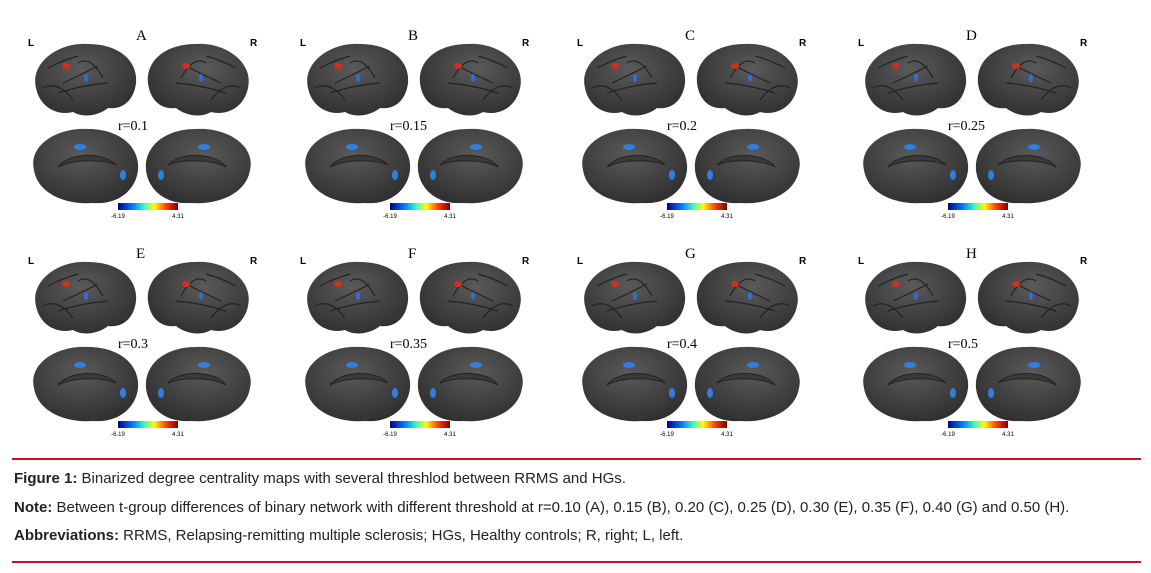 Image resolution: width=1151 pixels, height=573 pixels. Describe the element at coordinates (692, 342) in the screenshot. I see `panel: G L Rr=0.4 -6.19 4.31` at that location.